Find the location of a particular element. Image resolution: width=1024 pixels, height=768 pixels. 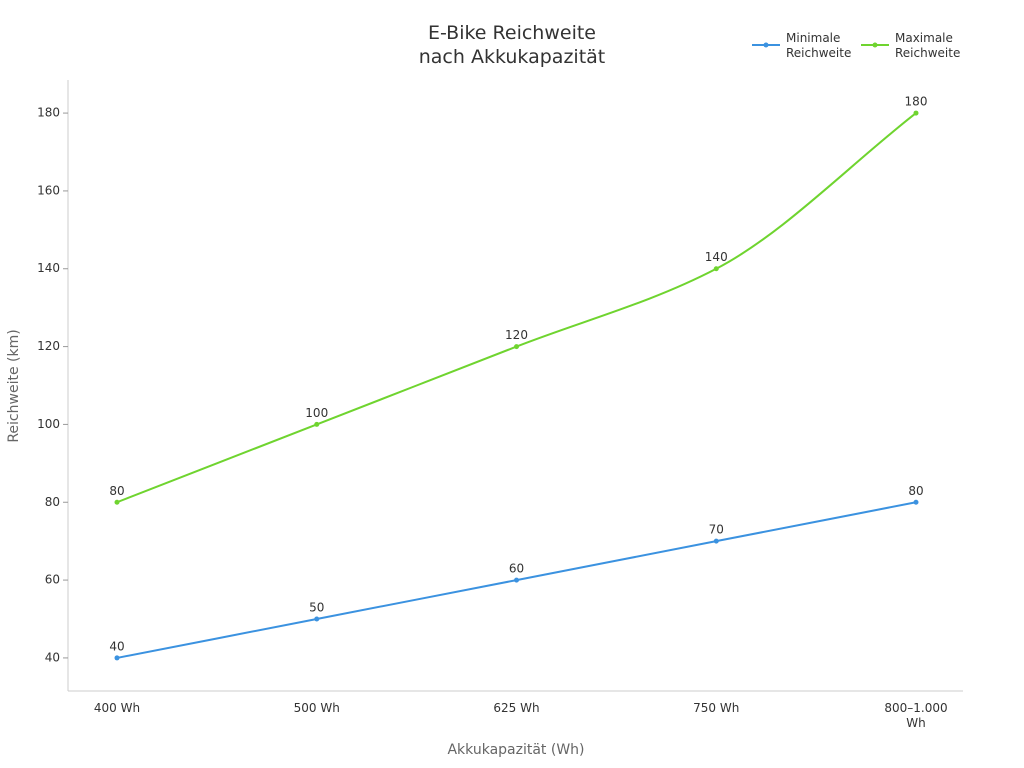

x-tick-label: 750 Wh is located at coordinates (716, 708).